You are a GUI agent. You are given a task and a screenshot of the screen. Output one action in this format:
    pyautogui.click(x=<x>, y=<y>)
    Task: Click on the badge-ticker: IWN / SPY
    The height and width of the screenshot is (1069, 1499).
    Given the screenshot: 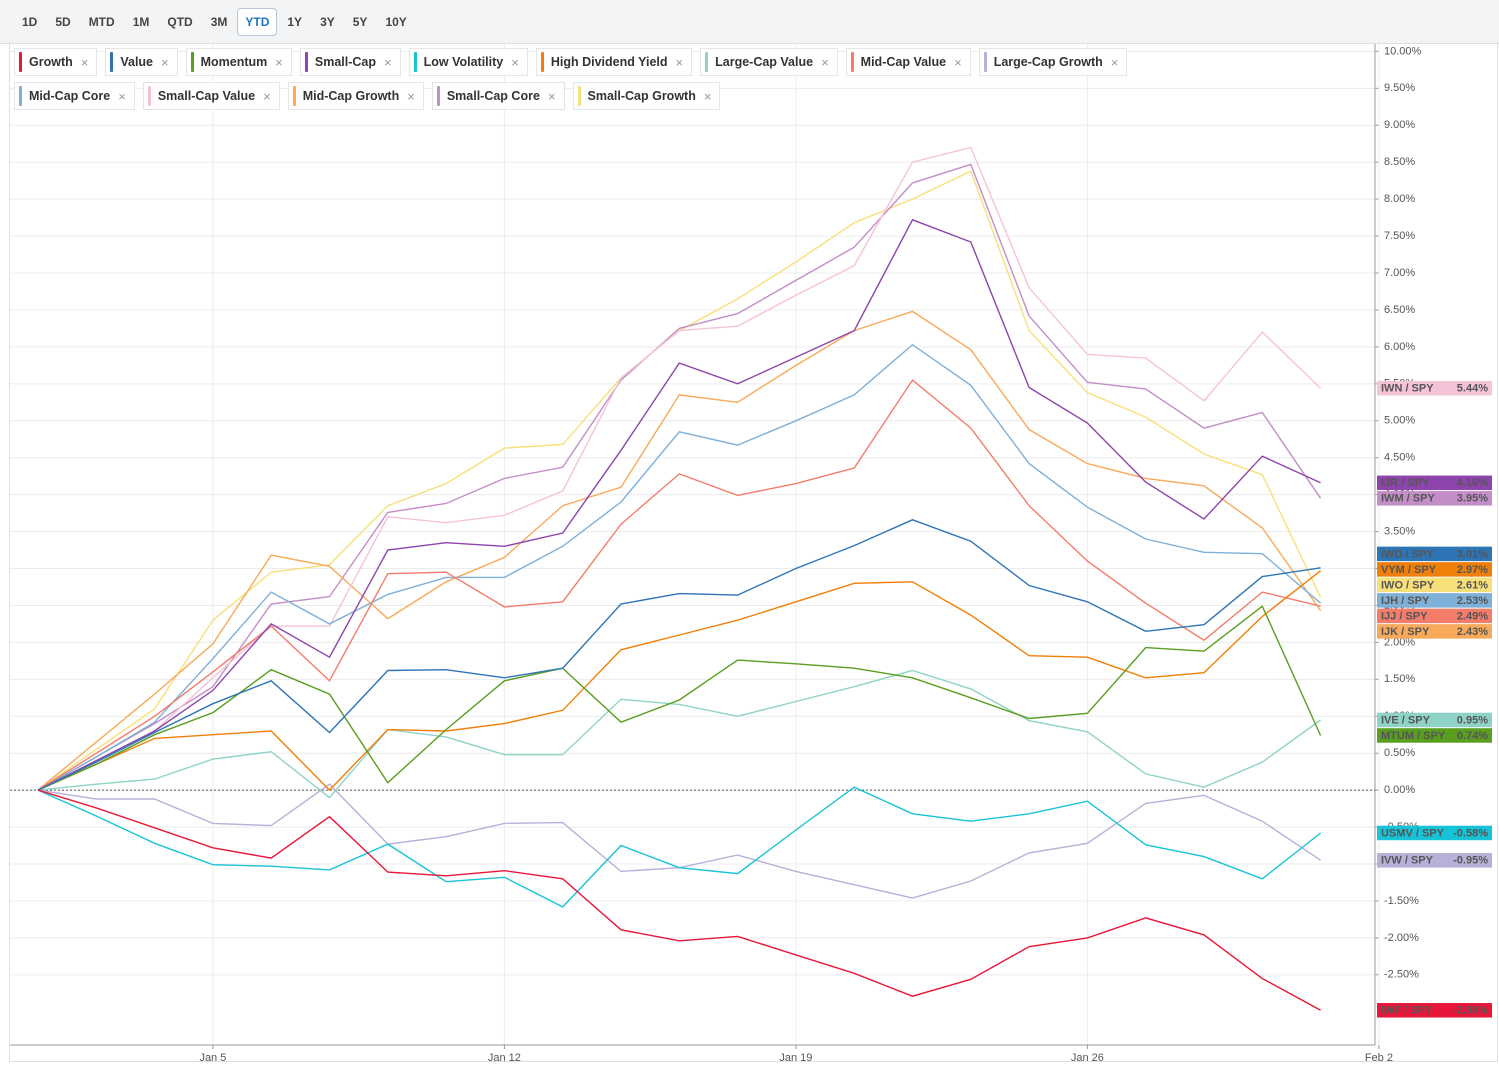 What is the action you would take?
    pyautogui.click(x=1407, y=389)
    